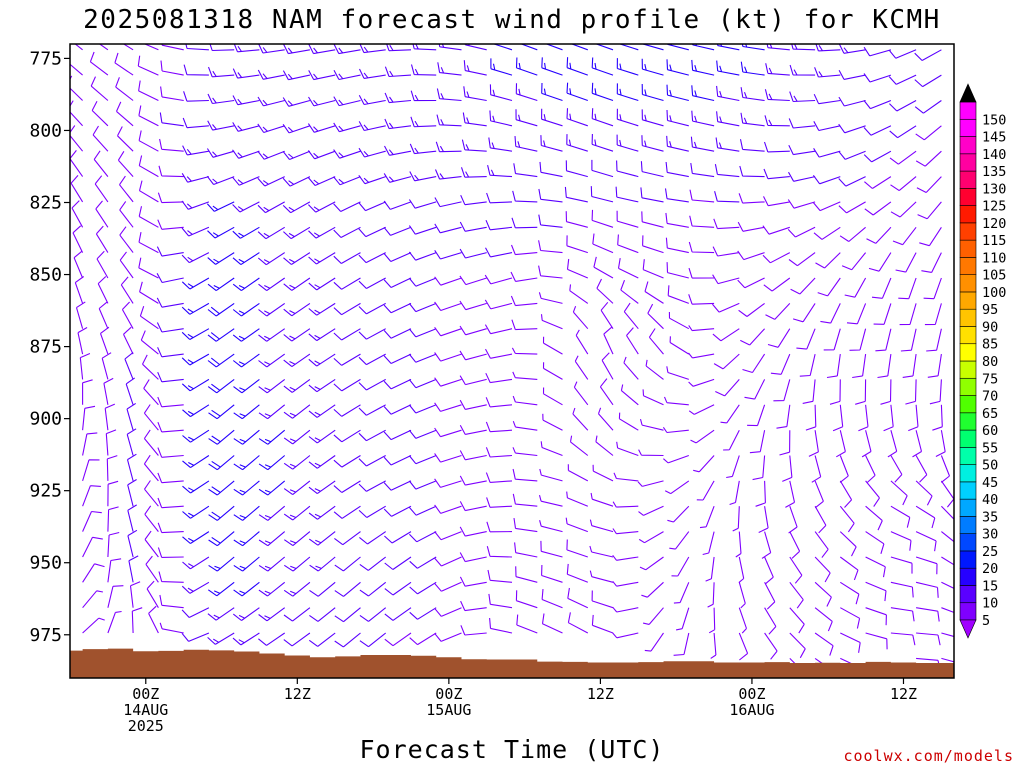  What do you see at coordinates (297, 694) in the screenshot?
I see `x-tick-label: 12Z` at bounding box center [297, 694].